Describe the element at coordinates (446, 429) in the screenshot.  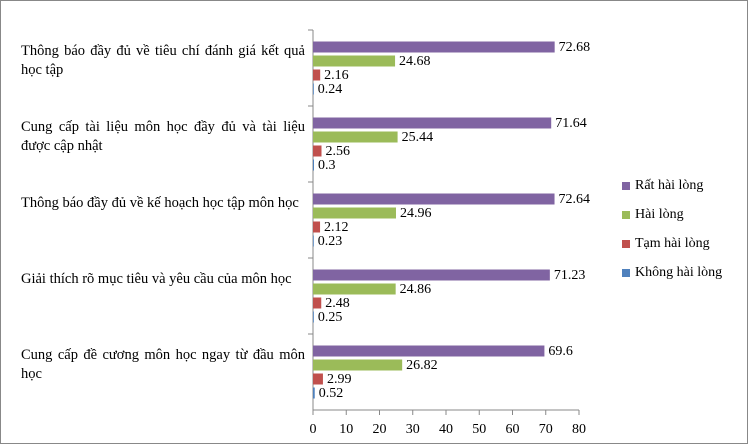
I see `x-tick-label: 40` at that location.